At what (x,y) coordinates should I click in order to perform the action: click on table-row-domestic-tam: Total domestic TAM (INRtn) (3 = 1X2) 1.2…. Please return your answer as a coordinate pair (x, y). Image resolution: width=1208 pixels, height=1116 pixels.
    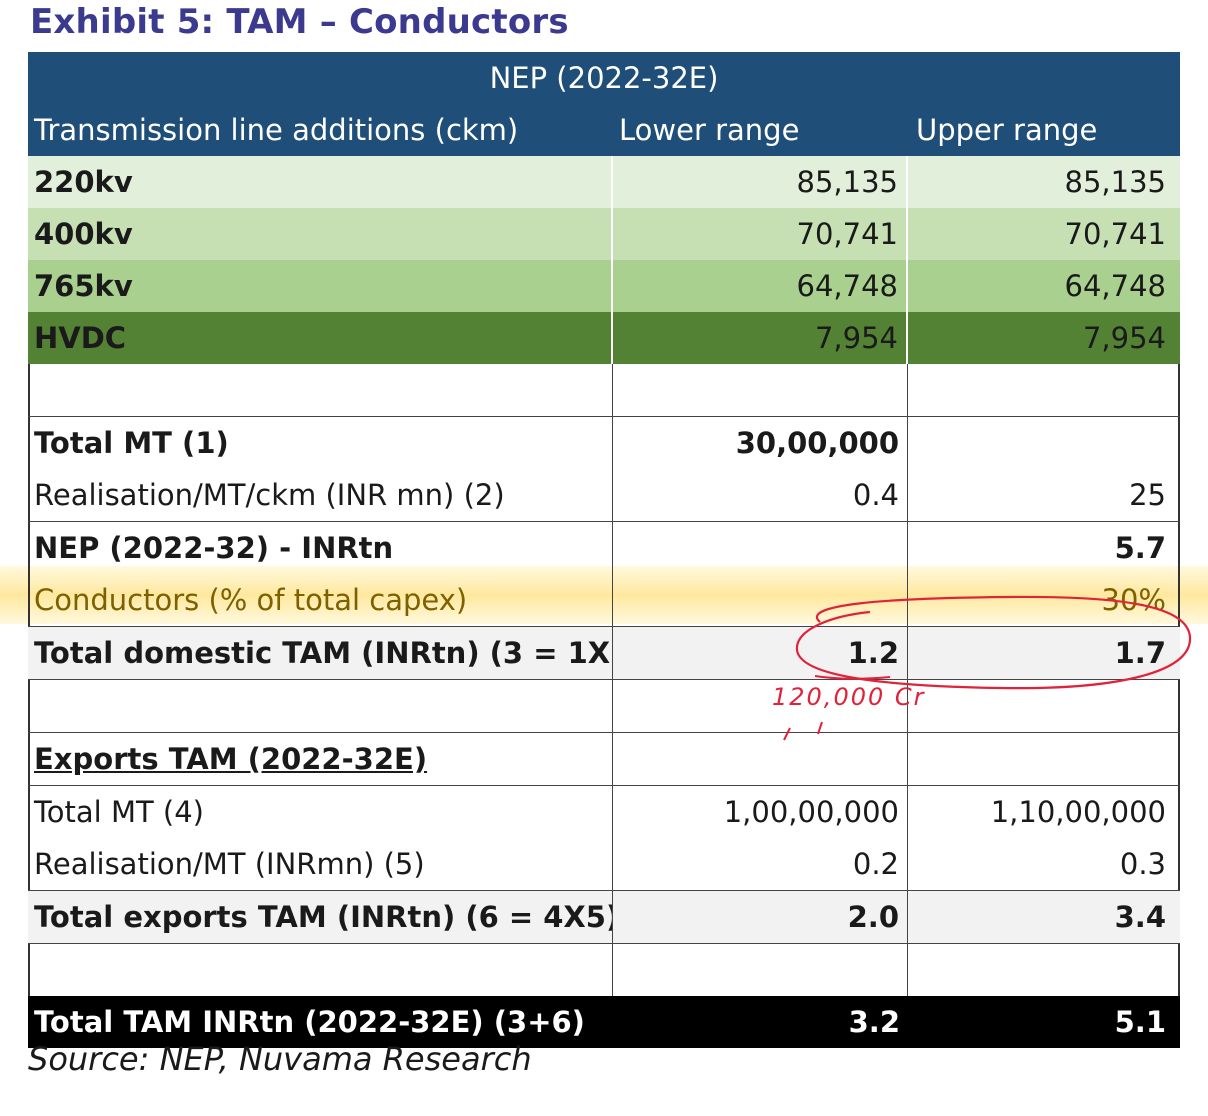
    Looking at the image, I should click on (604, 652).